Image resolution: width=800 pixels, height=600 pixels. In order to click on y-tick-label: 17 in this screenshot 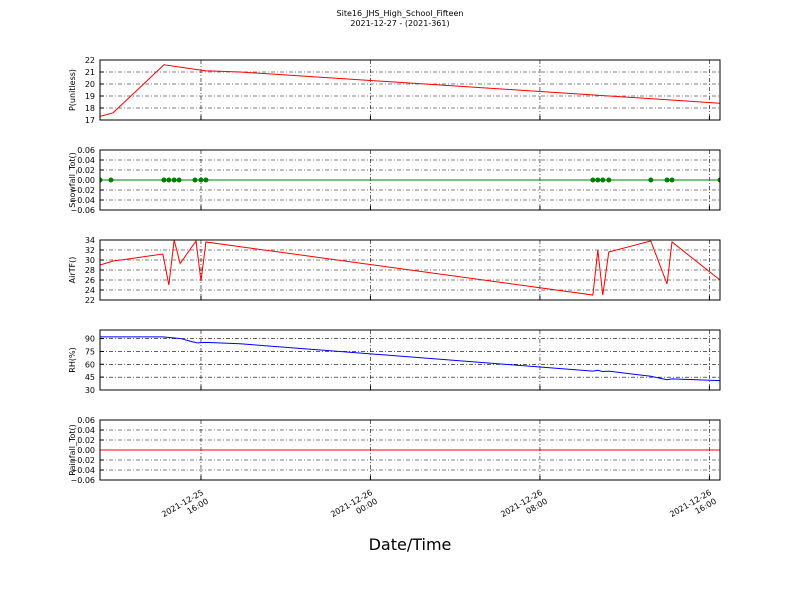, I will do `click(90, 120)`.